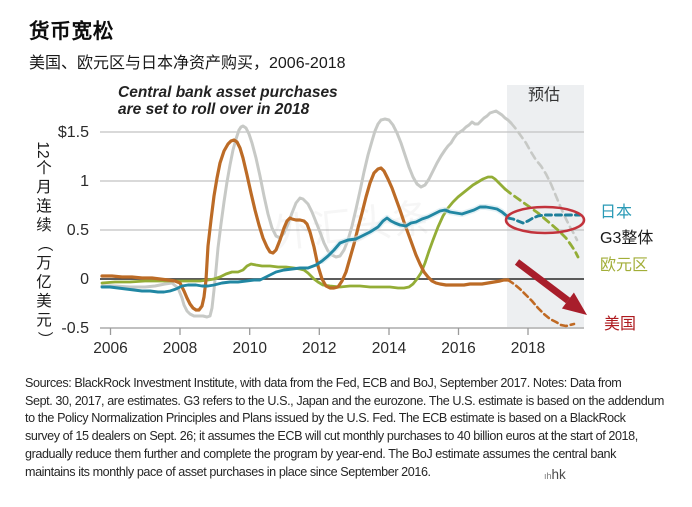 The height and width of the screenshot is (507, 692). Describe the element at coordinates (458, 348) in the screenshot. I see `svg-text: 2016` at that location.